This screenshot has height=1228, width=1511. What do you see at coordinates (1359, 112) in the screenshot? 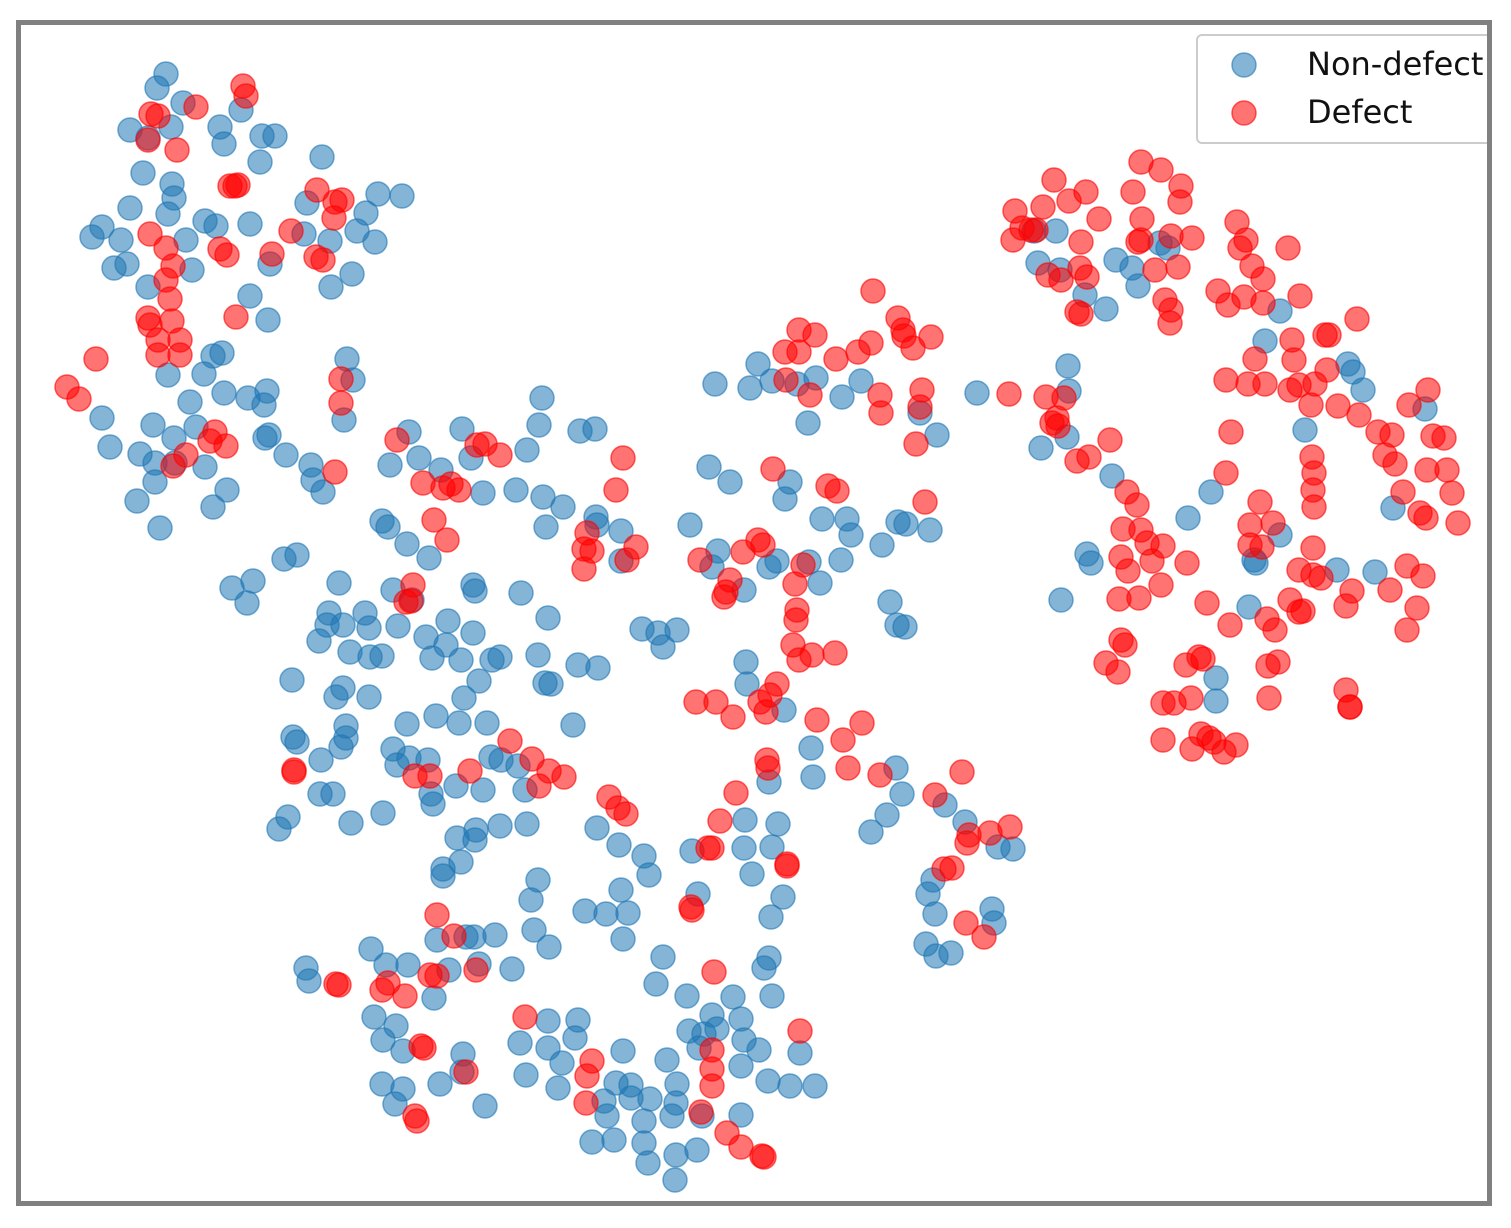
I see `legend-label-defect: Defect` at bounding box center [1359, 112].